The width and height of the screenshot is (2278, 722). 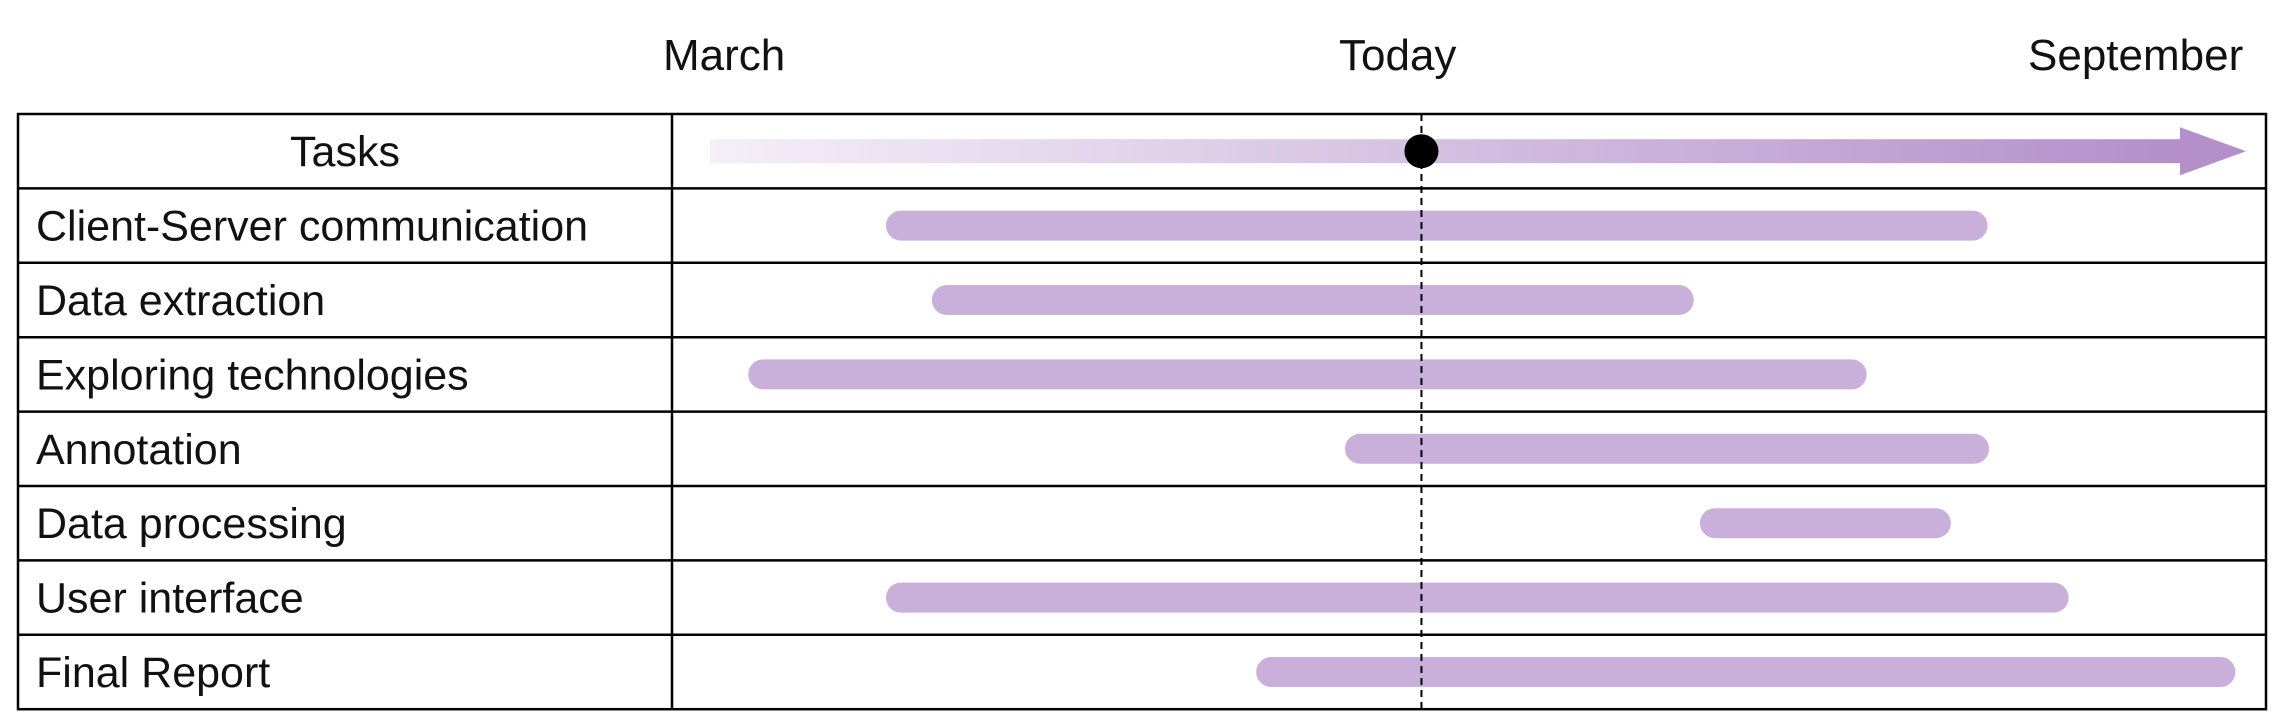 I want to click on today-marker, so click(x=1421, y=151).